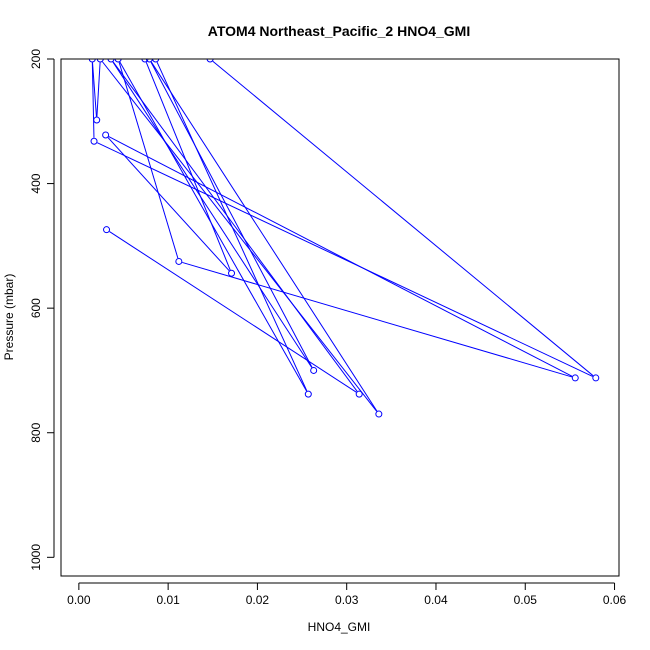 The height and width of the screenshot is (650, 650). I want to click on y-tick-label: 600, so click(36, 308).